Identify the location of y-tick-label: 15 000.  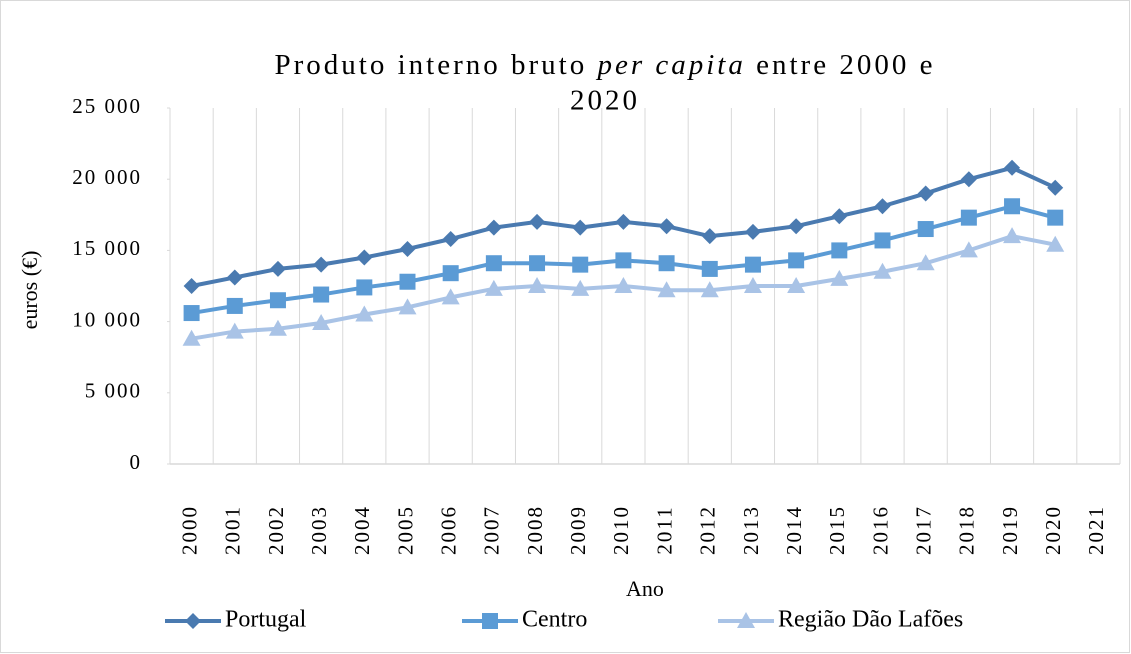
(107, 248).